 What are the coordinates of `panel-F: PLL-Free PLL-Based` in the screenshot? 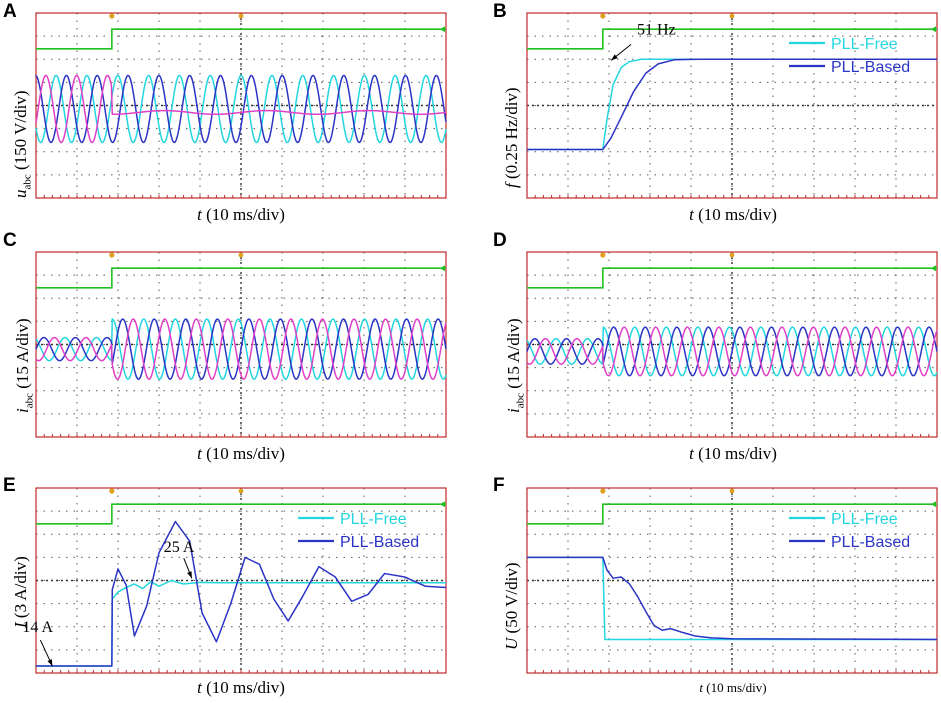 It's located at (732, 580).